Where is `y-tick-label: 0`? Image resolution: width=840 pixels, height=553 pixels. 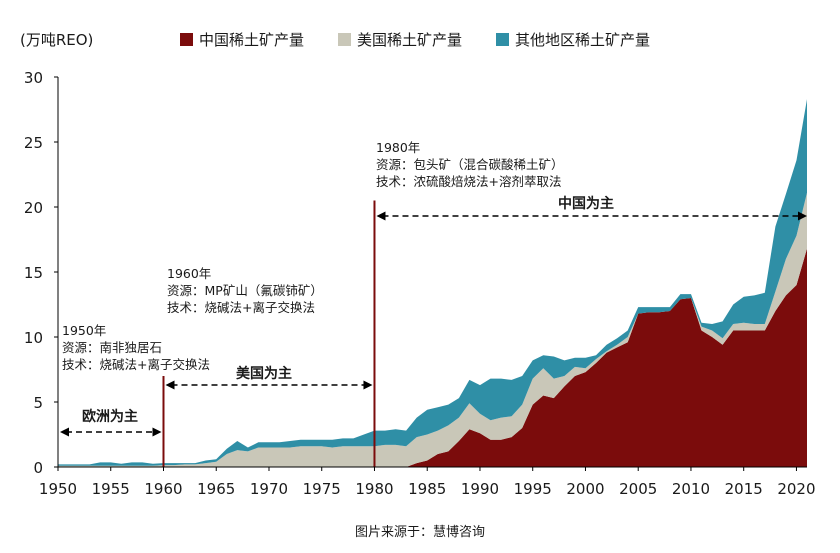
y-tick-label: 0 is located at coordinates (38, 468).